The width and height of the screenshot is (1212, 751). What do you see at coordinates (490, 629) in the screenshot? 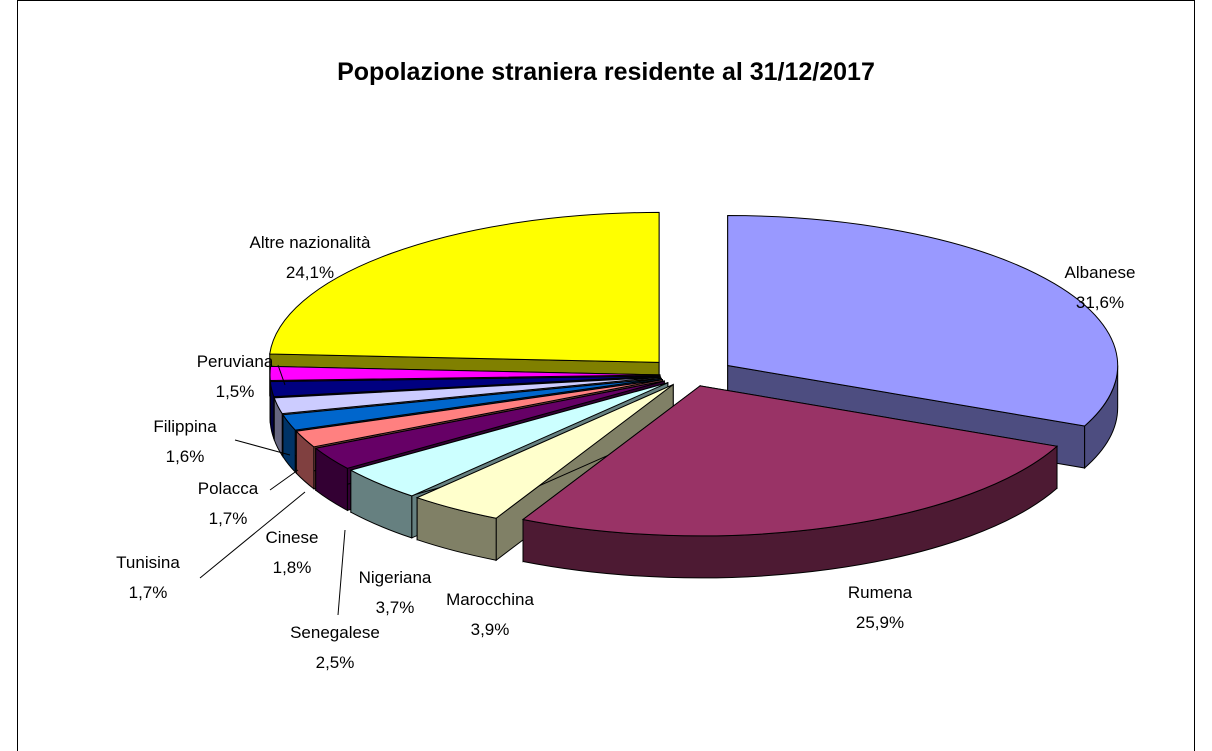
I see `slice-value-label: 3,9%` at bounding box center [490, 629].